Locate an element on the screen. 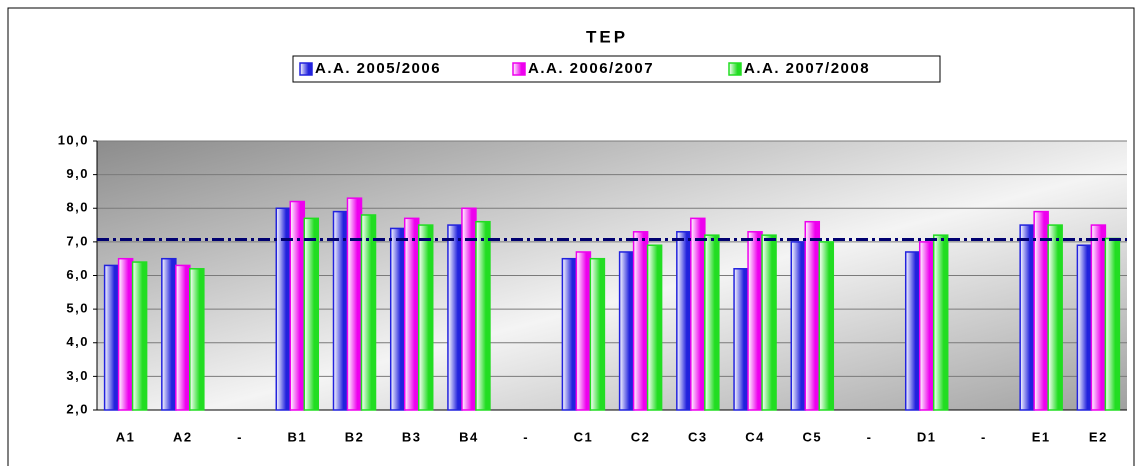 The image size is (1144, 466). x-tick-label: B3 is located at coordinates (412, 436).